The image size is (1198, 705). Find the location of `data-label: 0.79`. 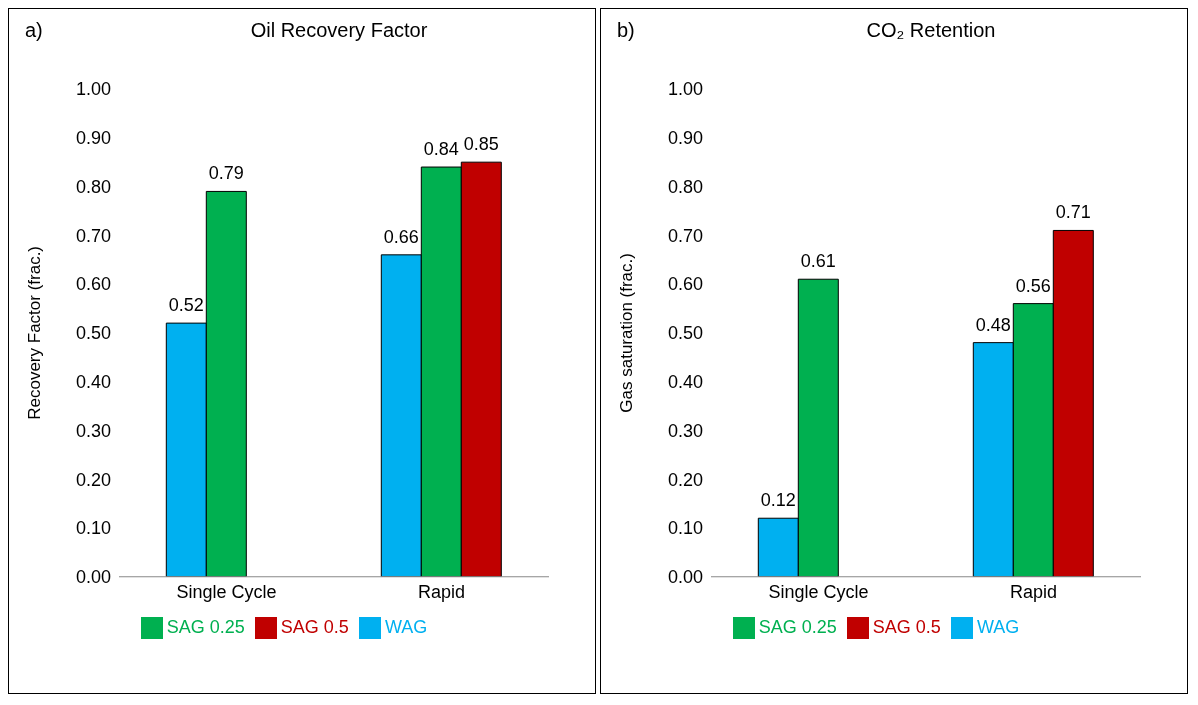

data-label: 0.79 is located at coordinates (226, 173).